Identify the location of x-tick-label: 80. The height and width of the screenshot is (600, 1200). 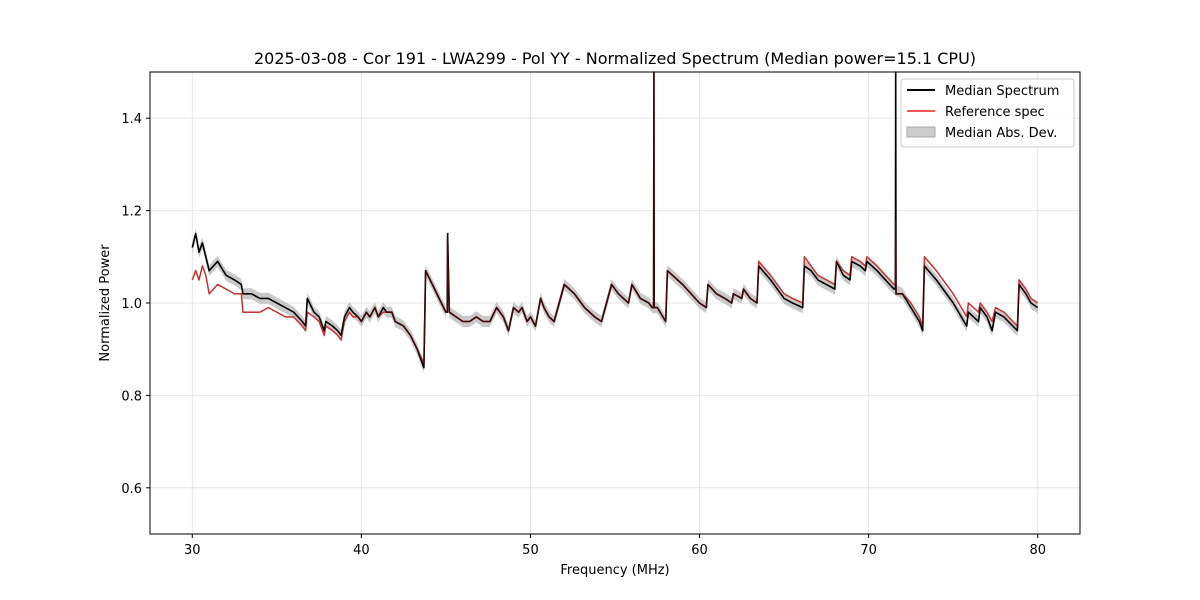
(1037, 550).